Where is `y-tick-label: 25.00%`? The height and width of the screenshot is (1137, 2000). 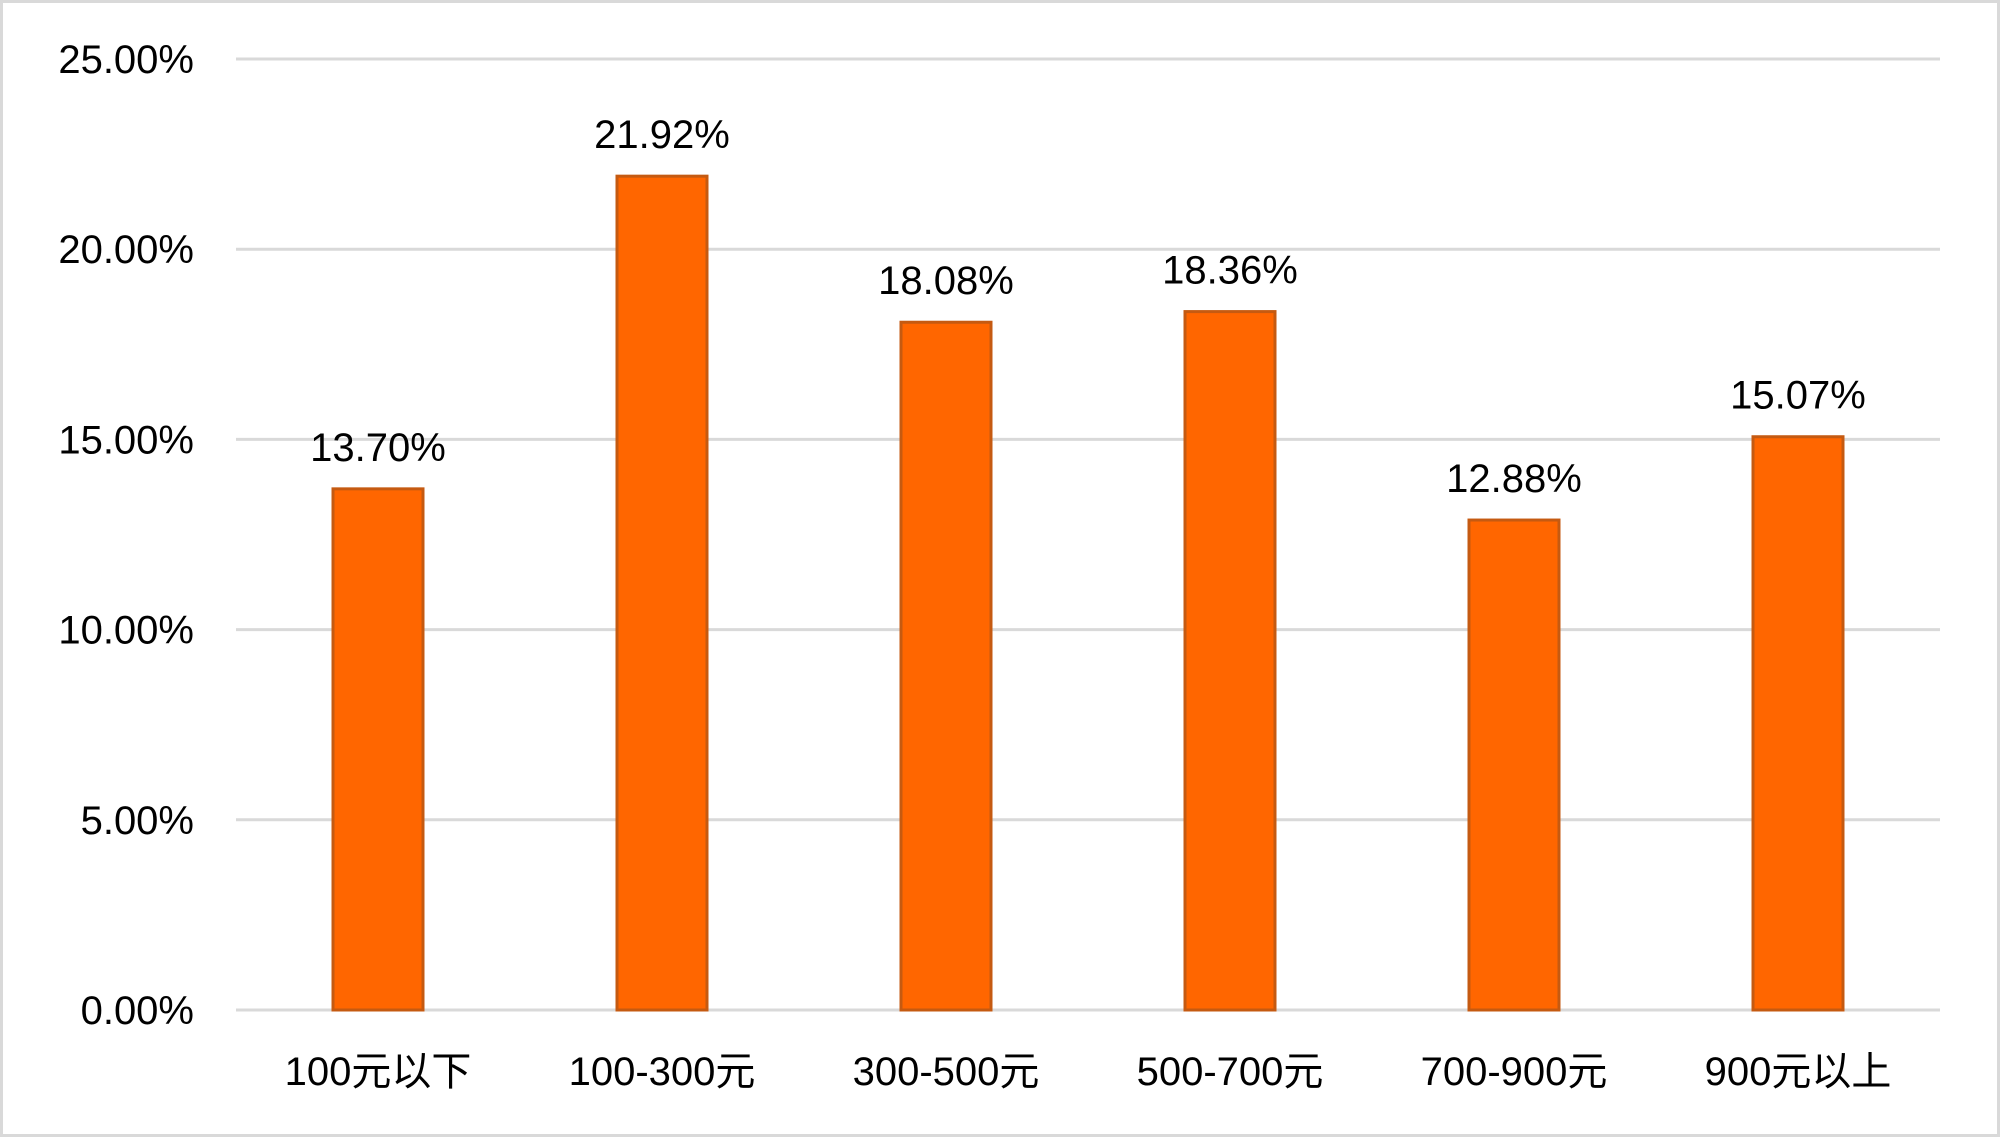 y-tick-label: 25.00% is located at coordinates (126, 60).